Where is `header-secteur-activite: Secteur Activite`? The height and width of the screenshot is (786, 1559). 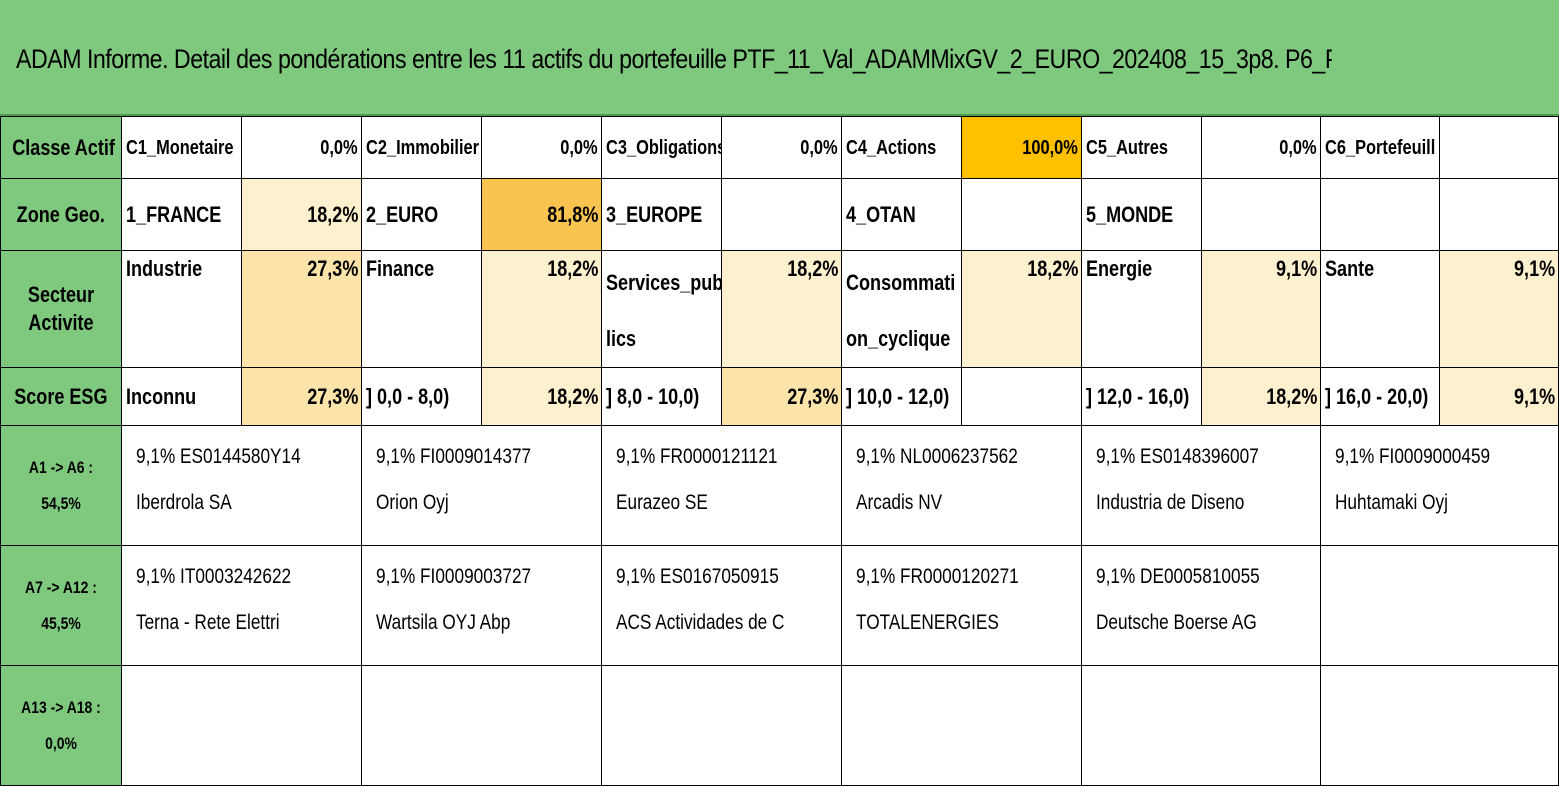 header-secteur-activite: Secteur Activite is located at coordinates (61, 309).